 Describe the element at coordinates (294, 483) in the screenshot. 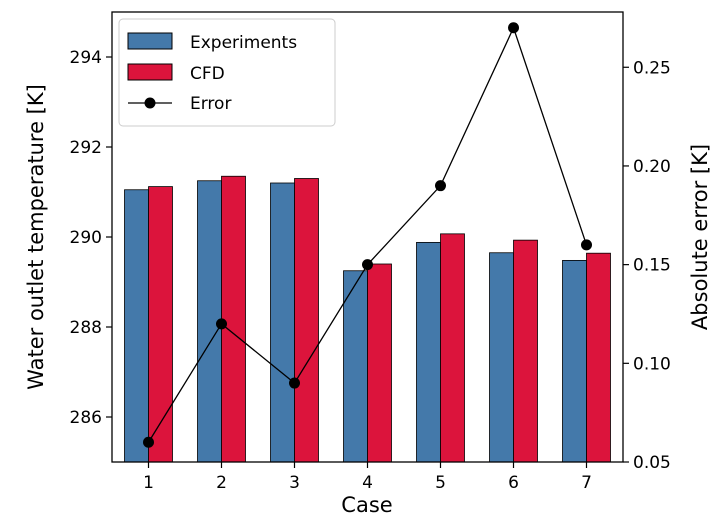

I see `x-tick-label: 3` at that location.